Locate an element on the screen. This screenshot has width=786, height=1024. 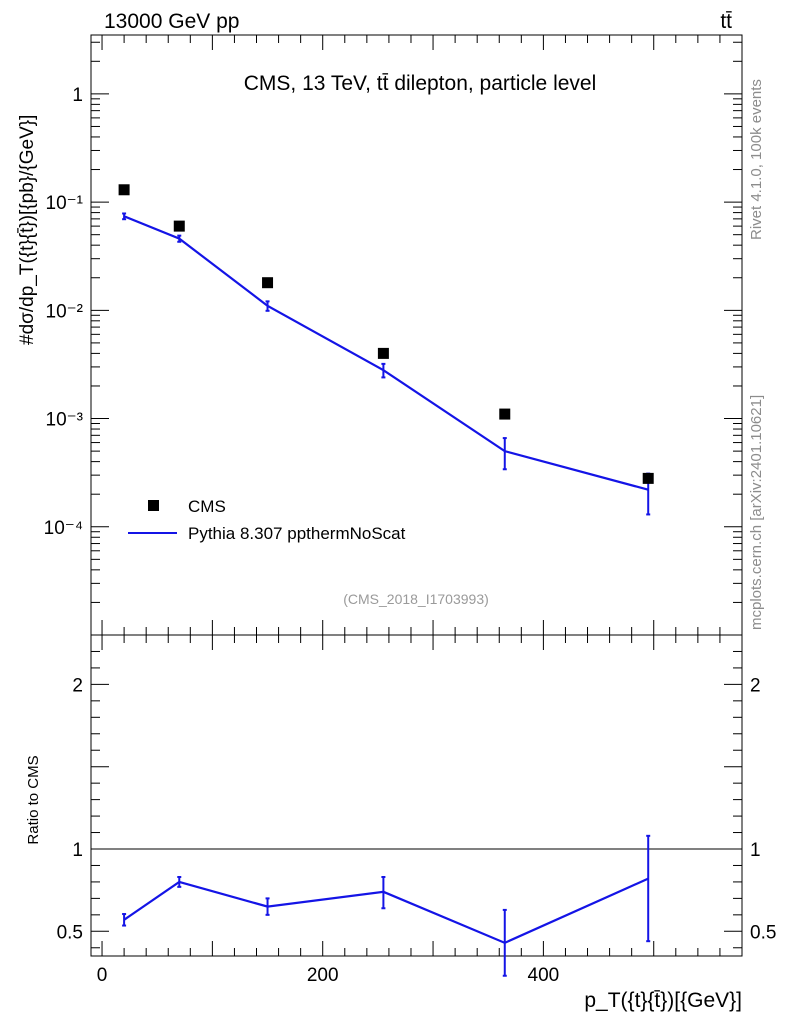
ratio-series-line is located at coordinates (386, 911).